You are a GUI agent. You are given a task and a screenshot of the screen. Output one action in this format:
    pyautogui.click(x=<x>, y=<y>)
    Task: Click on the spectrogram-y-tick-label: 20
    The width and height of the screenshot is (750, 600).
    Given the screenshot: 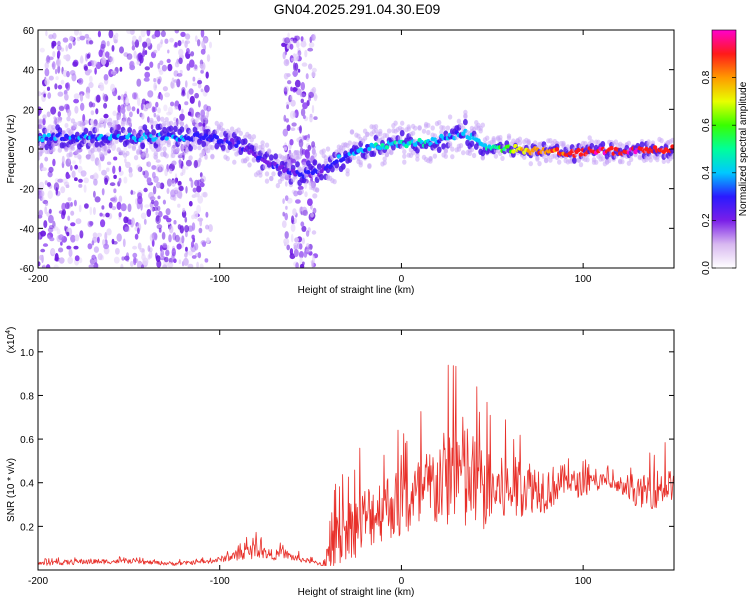 What is the action you would take?
    pyautogui.click(x=29, y=110)
    